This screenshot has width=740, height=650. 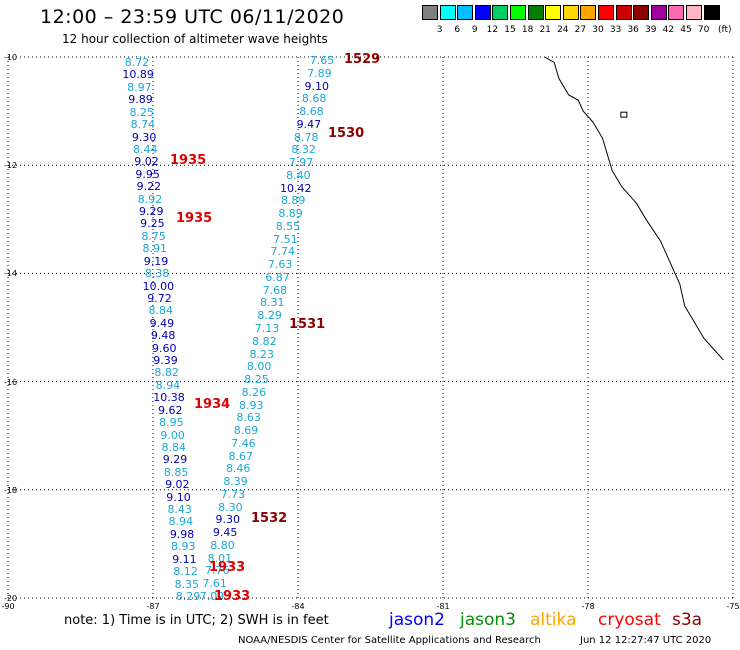 I want to click on wave-height-value: 8.75, so click(x=153, y=236).